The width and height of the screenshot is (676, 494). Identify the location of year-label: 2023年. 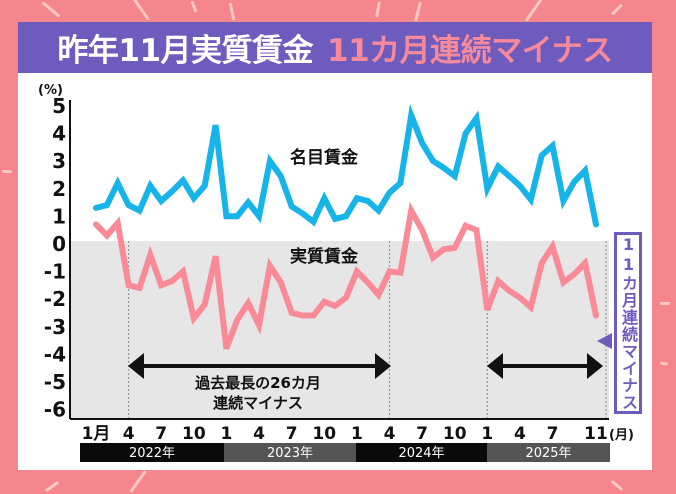
(290, 453).